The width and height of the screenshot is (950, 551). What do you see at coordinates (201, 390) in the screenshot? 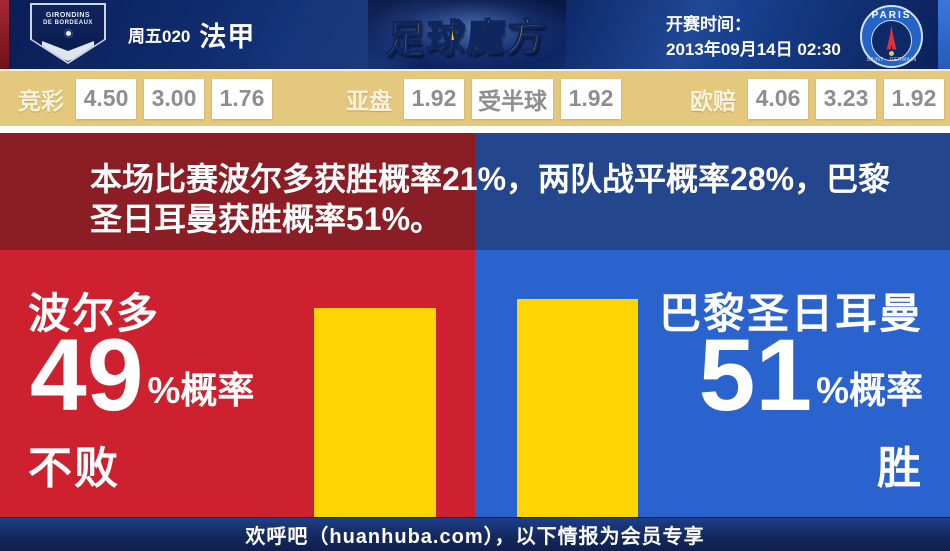
I see `home-percent-suffix: %概率` at bounding box center [201, 390].